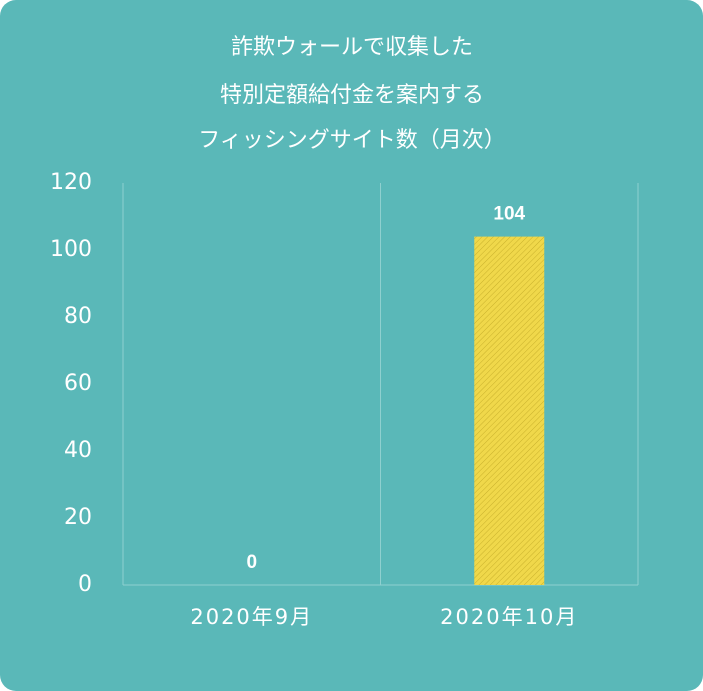  Describe the element at coordinates (78, 383) in the screenshot. I see `y-tick-label: 60` at that location.